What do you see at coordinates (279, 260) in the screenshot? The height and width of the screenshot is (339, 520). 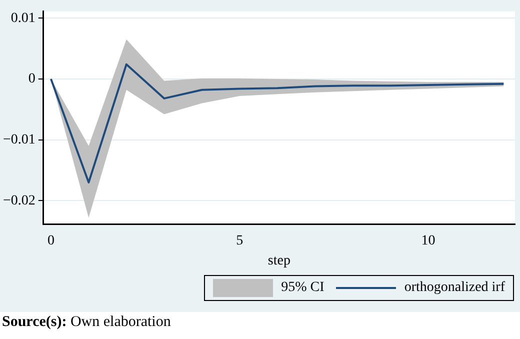 I see `x-axis-title: step` at bounding box center [279, 260].